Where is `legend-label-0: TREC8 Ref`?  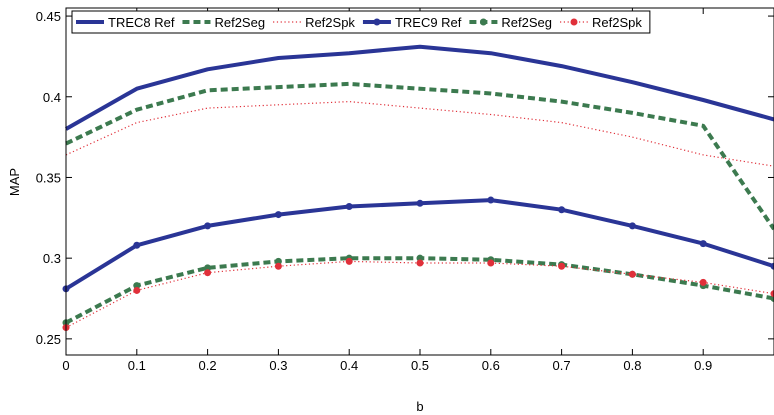 legend-label-0: TREC8 Ref is located at coordinates (141, 22).